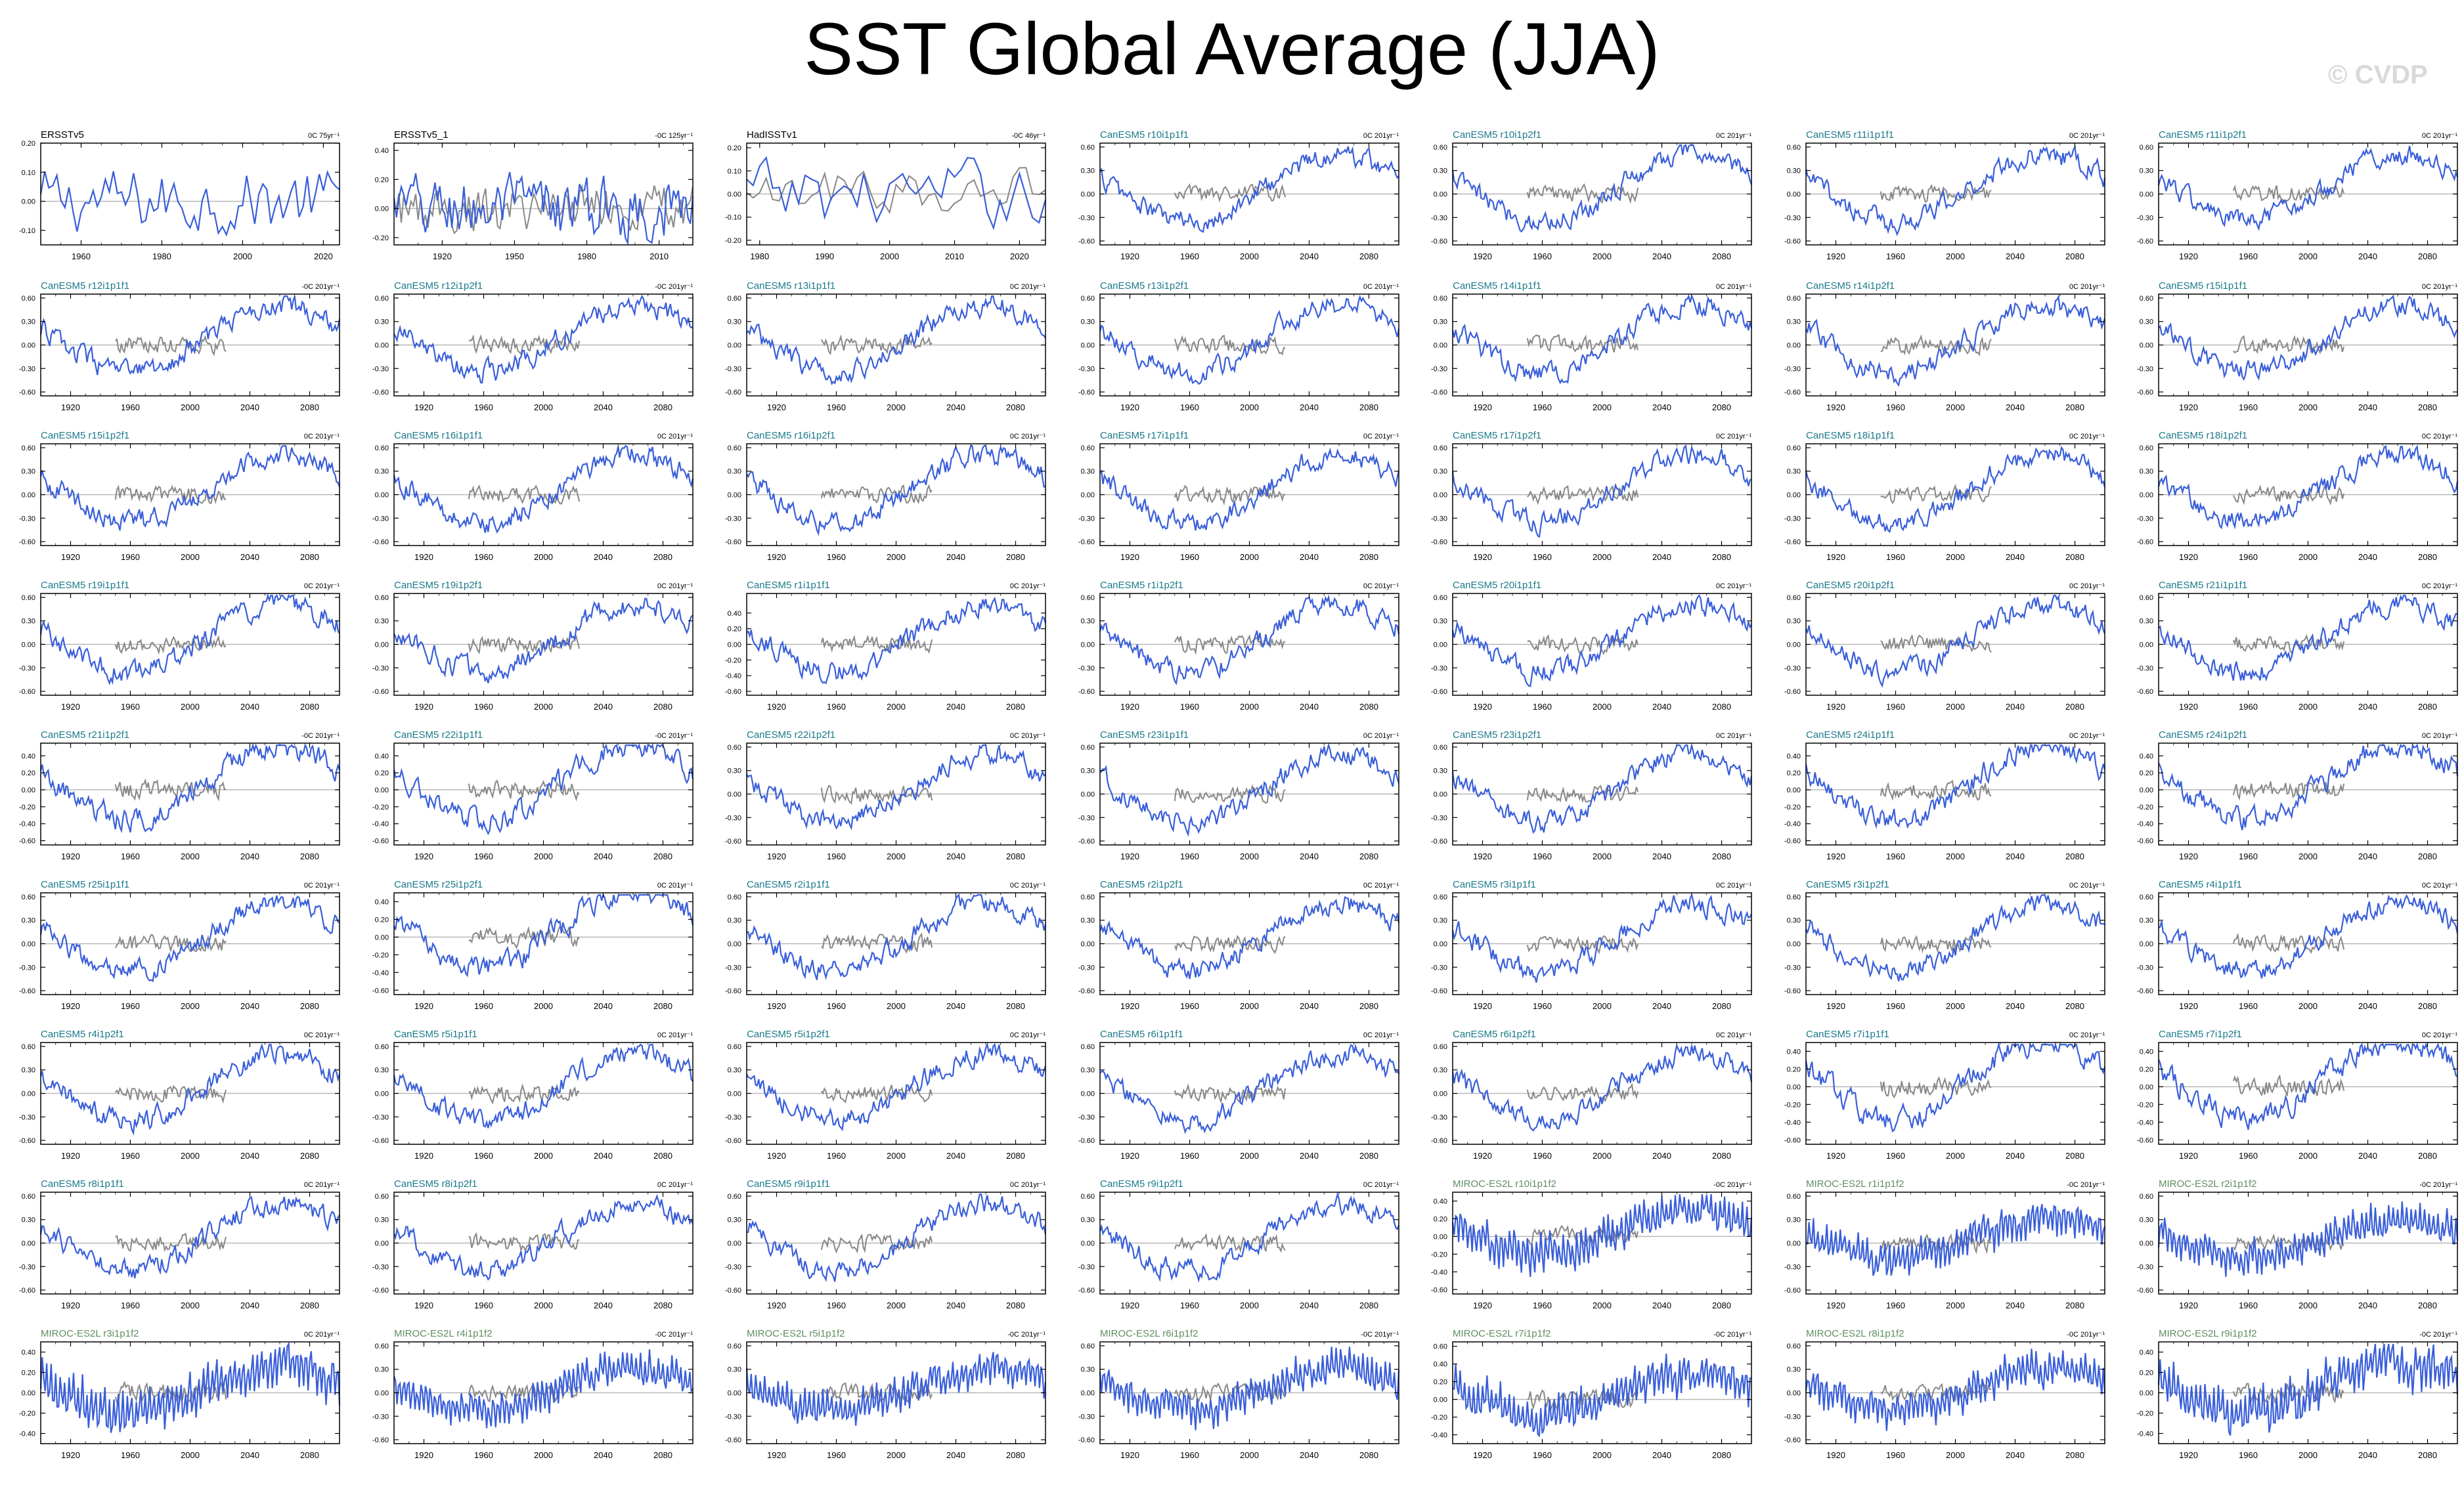 The image size is (2464, 1485). I want to click on trend-label: -0C 125yr⁻¹, so click(674, 136).